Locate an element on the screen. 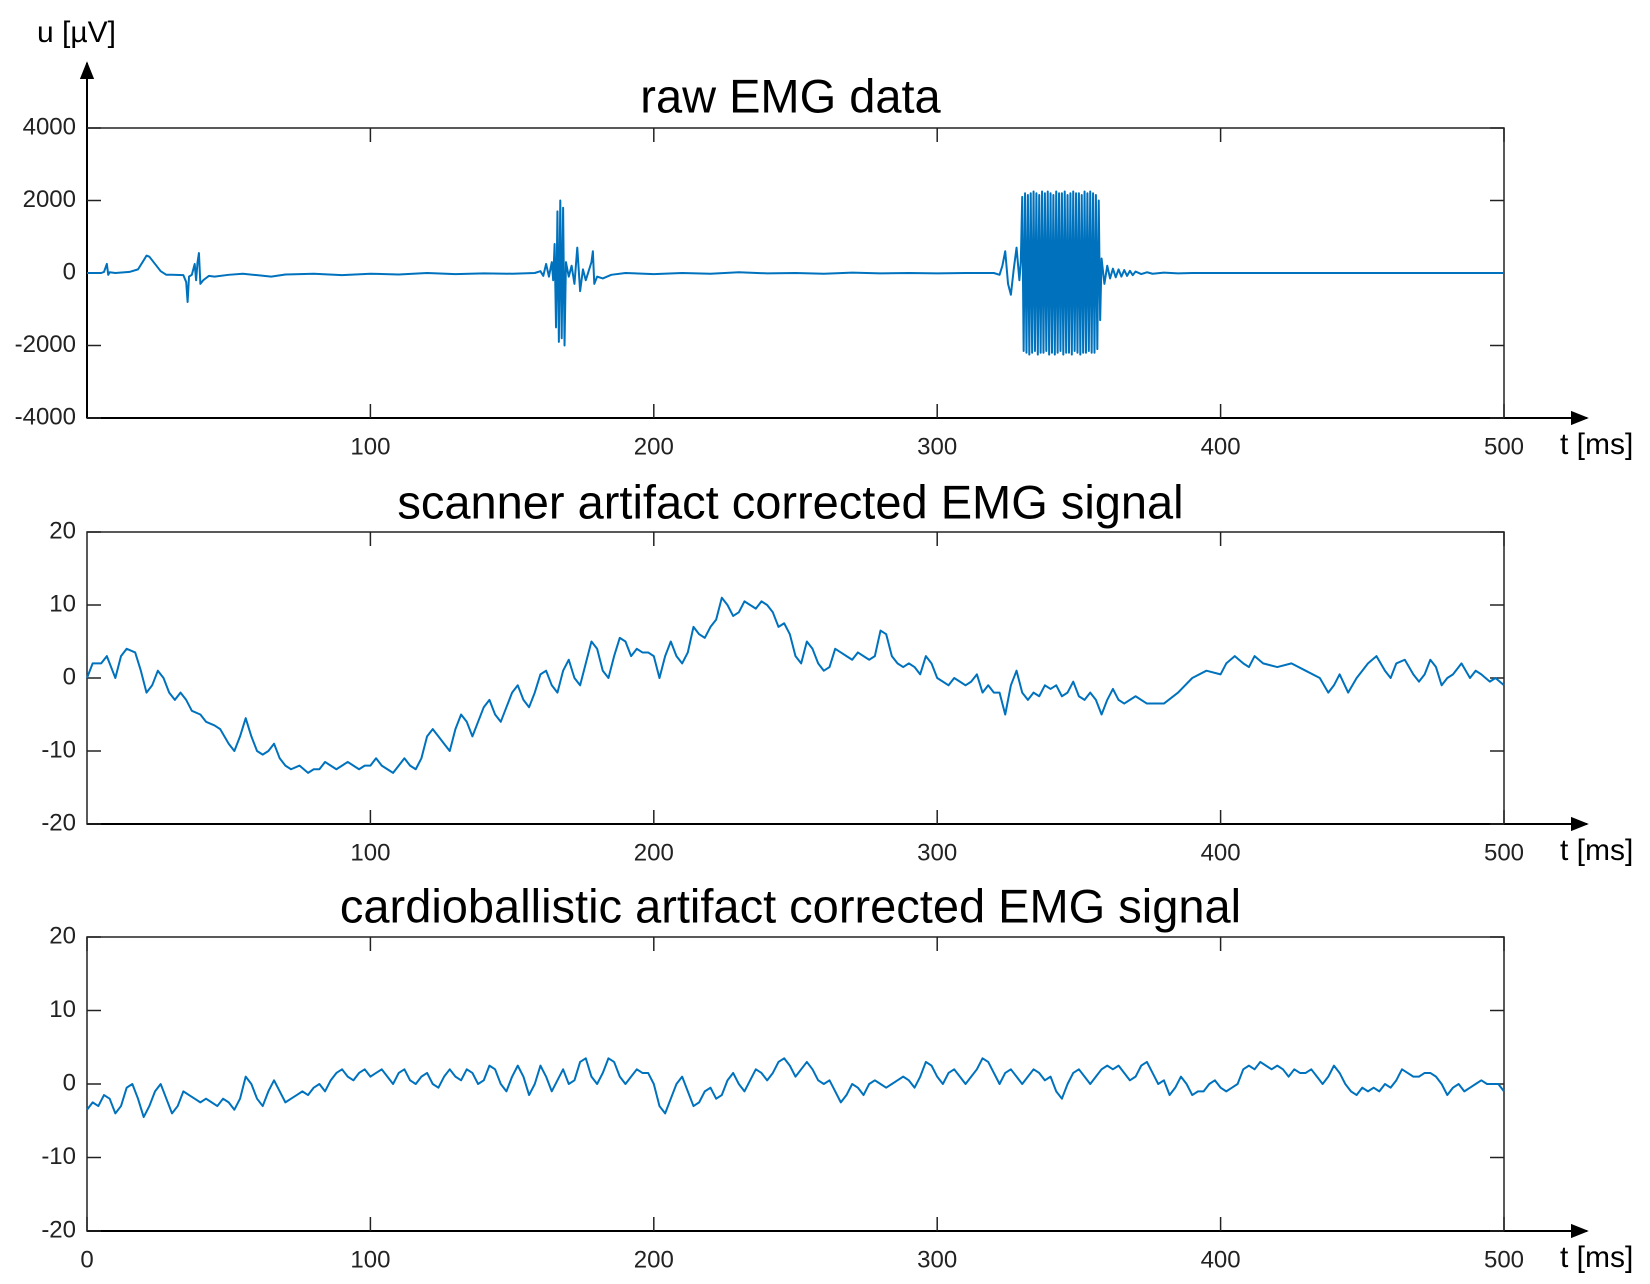 The height and width of the screenshot is (1284, 1650). y-tick-label: 4000 is located at coordinates (49, 126).